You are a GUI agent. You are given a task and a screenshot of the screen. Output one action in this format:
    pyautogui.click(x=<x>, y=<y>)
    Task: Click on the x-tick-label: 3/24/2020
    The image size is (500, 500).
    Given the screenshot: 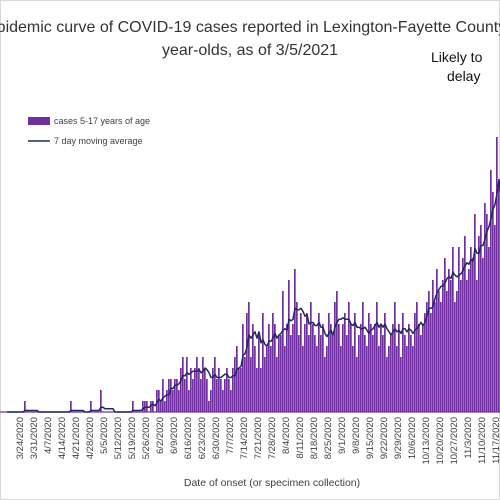 What is the action you would take?
    pyautogui.click(x=20, y=438)
    